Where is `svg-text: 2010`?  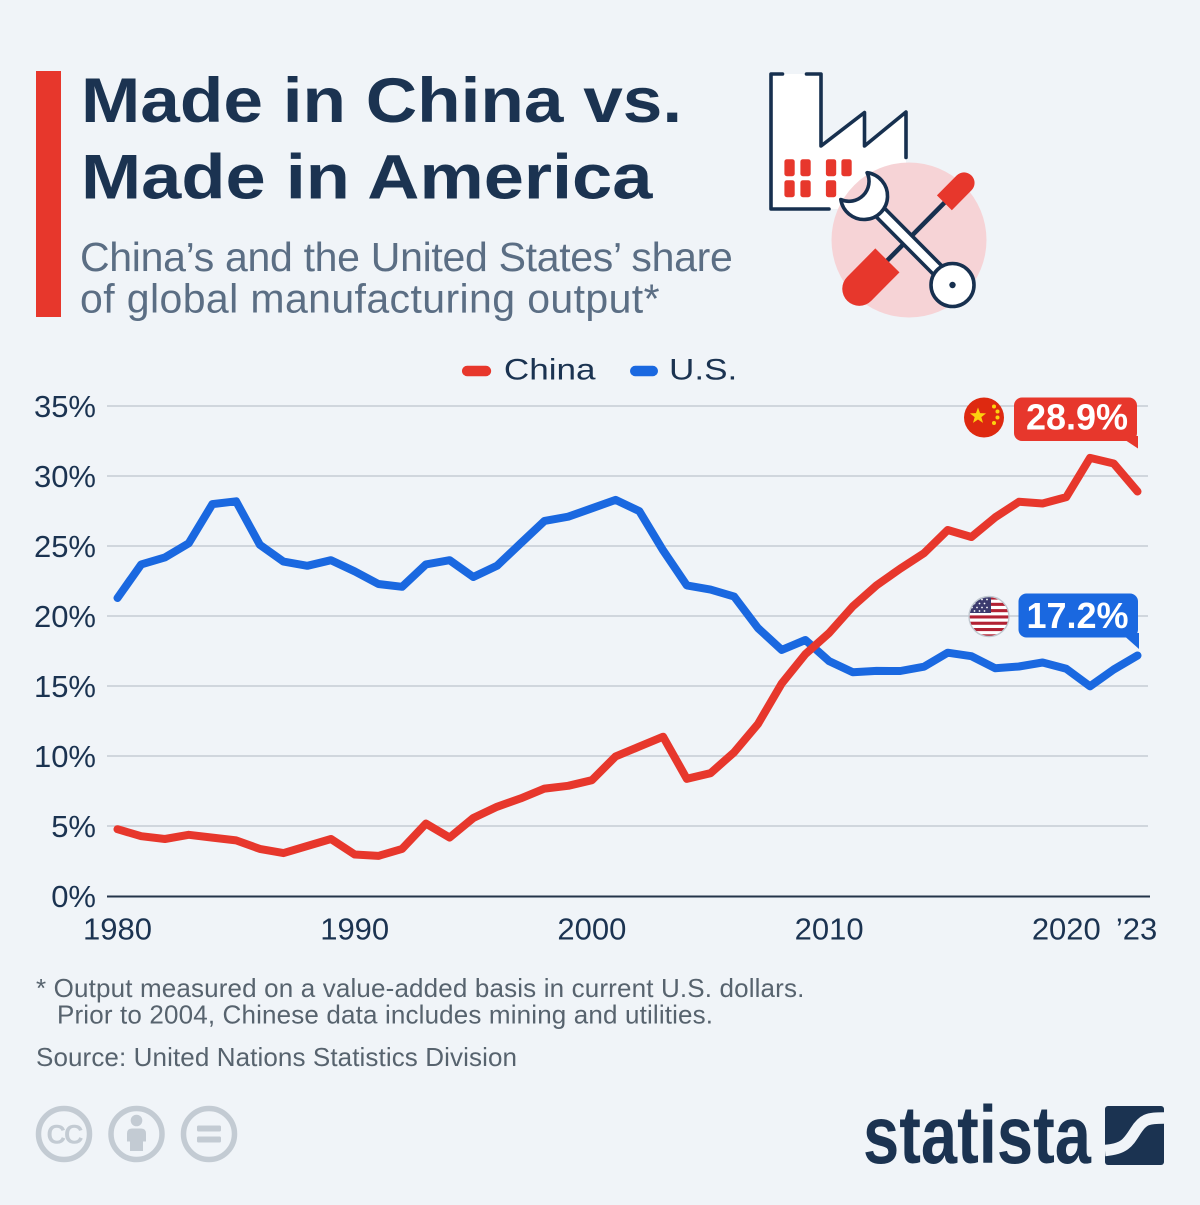
svg-text: 2010 is located at coordinates (829, 929).